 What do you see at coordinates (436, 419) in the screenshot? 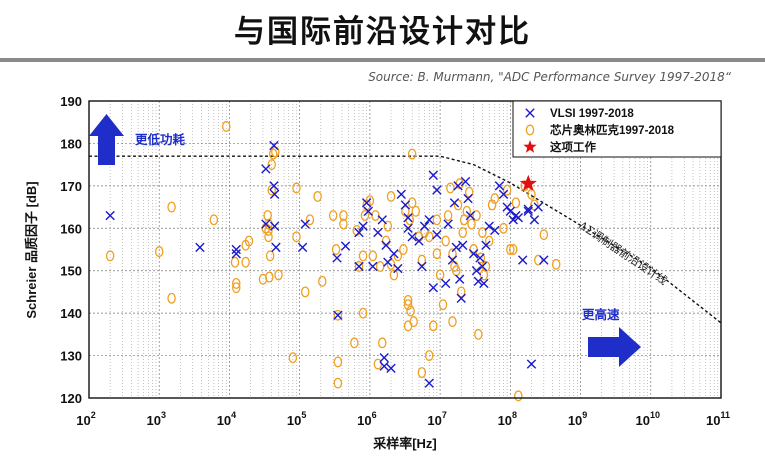
I see `x-tick-label: 10⁷` at bounding box center [436, 419].